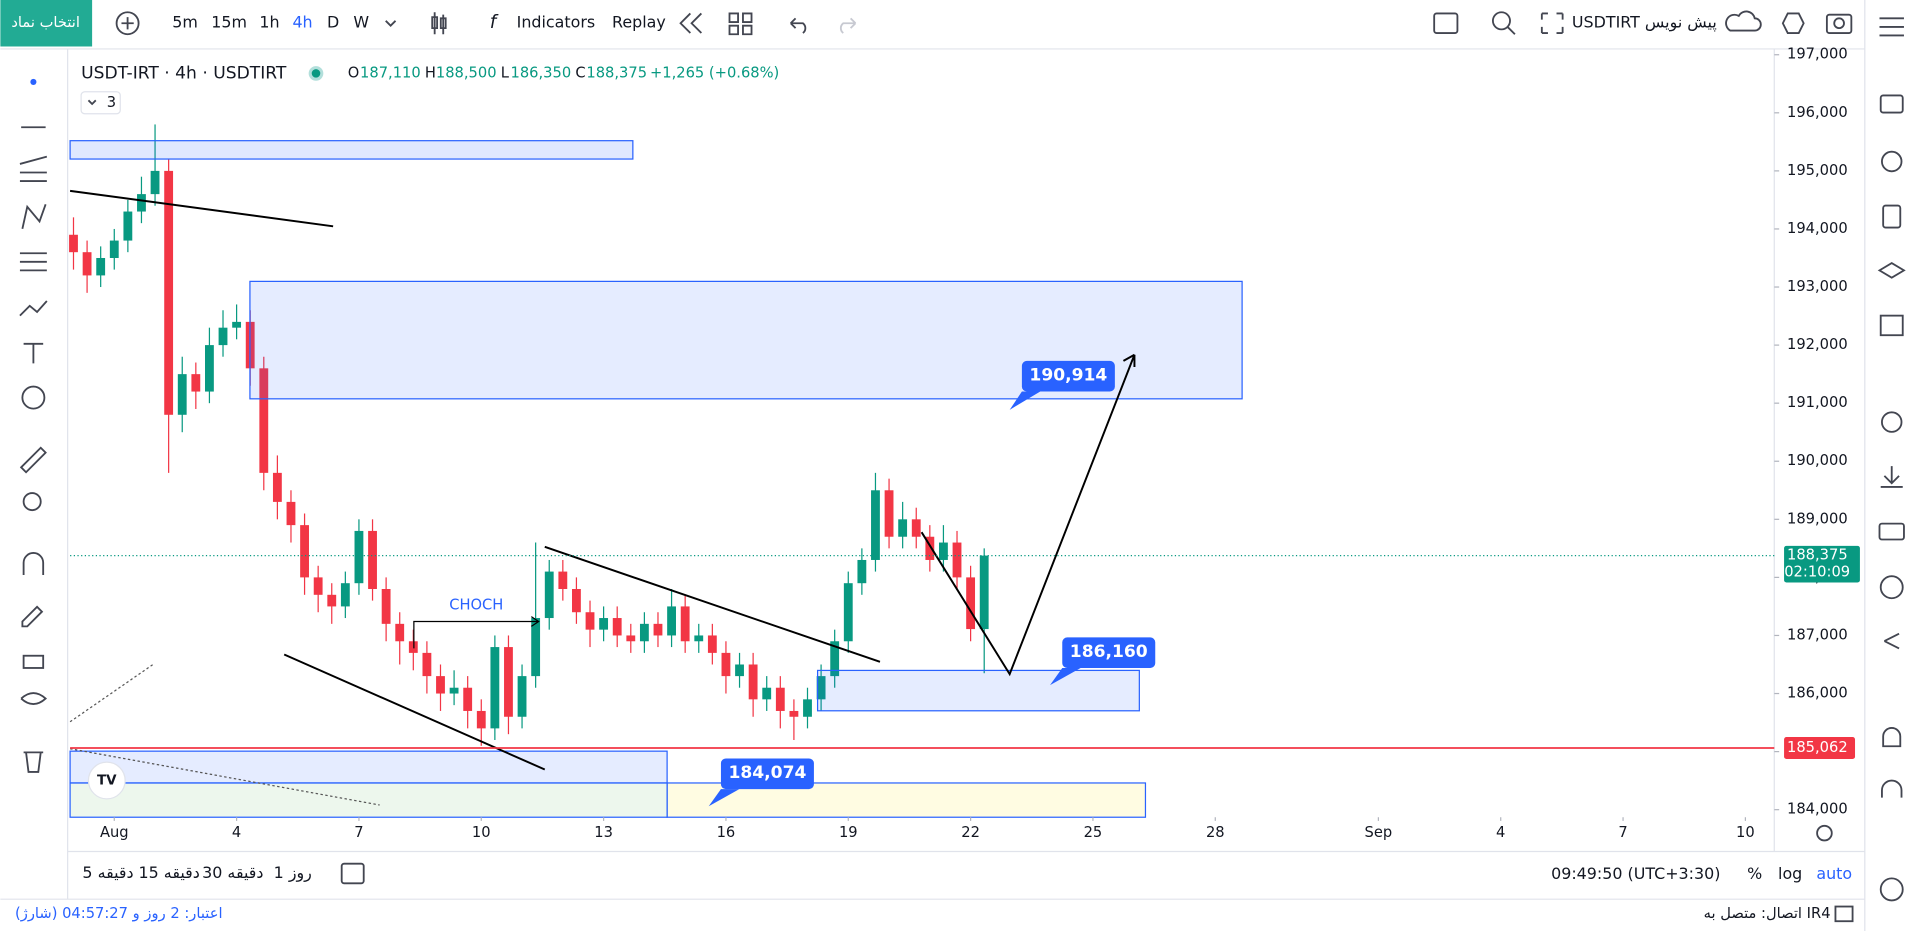  Describe the element at coordinates (236, 832) in the screenshot. I see `x-tick-label: 4` at that location.